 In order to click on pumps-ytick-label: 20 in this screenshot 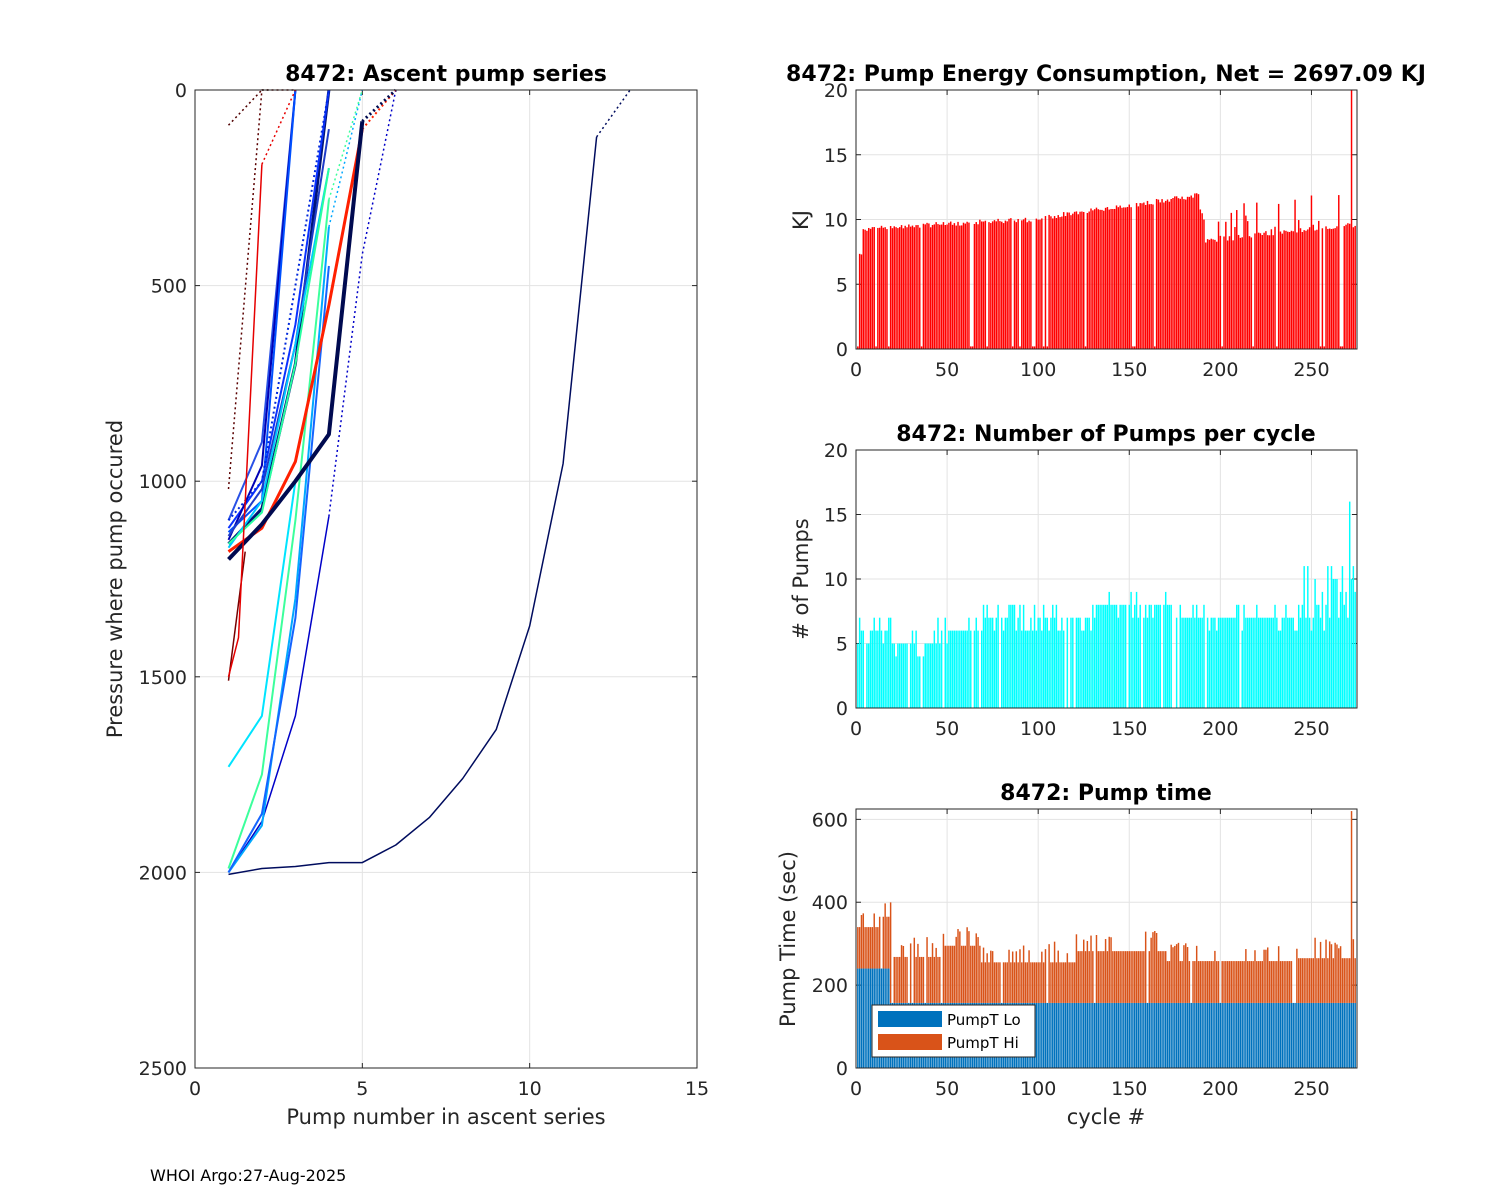, I will do `click(836, 451)`.